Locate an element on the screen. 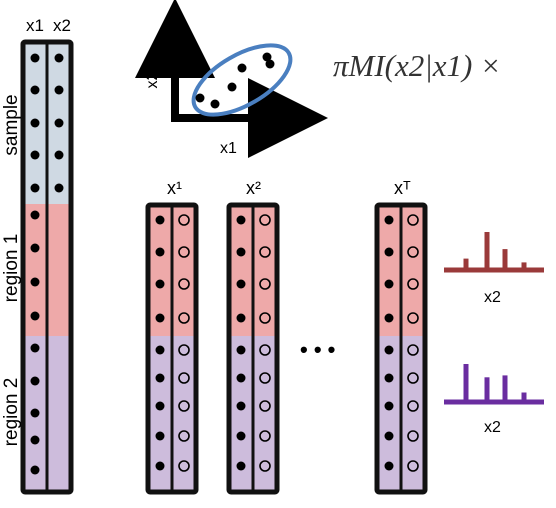 The width and height of the screenshot is (556, 508). scatter-inset: x2 x1 is located at coordinates (231, 79).